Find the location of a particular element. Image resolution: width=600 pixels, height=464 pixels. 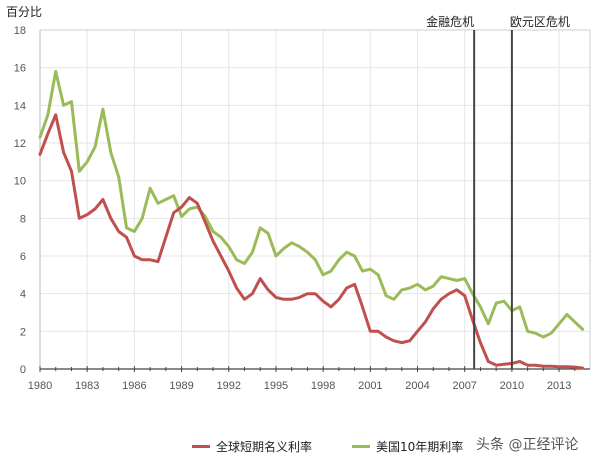

svg-text: 1992 is located at coordinates (229, 386).